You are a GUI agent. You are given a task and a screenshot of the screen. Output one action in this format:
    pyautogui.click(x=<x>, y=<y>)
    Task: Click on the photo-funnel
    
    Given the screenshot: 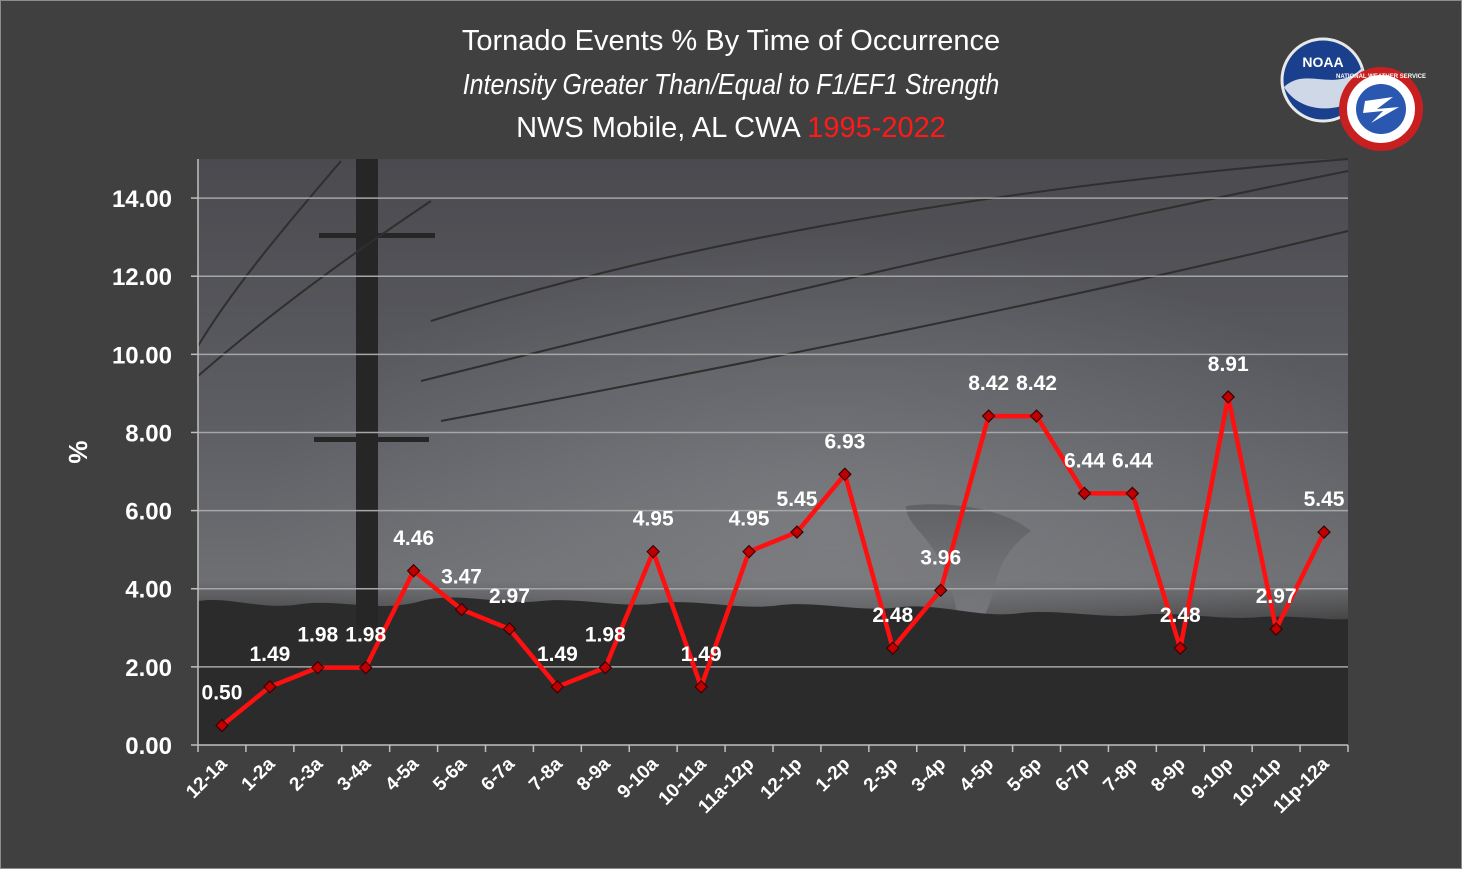 What is the action you would take?
    pyautogui.click(x=968, y=565)
    